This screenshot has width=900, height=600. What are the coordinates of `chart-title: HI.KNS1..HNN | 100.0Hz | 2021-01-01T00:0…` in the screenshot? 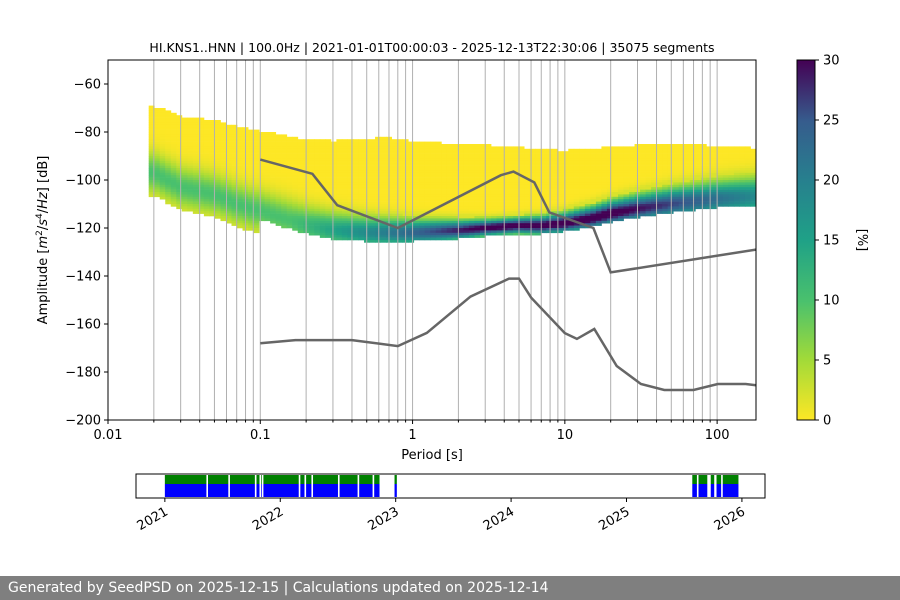 It's located at (431, 47).